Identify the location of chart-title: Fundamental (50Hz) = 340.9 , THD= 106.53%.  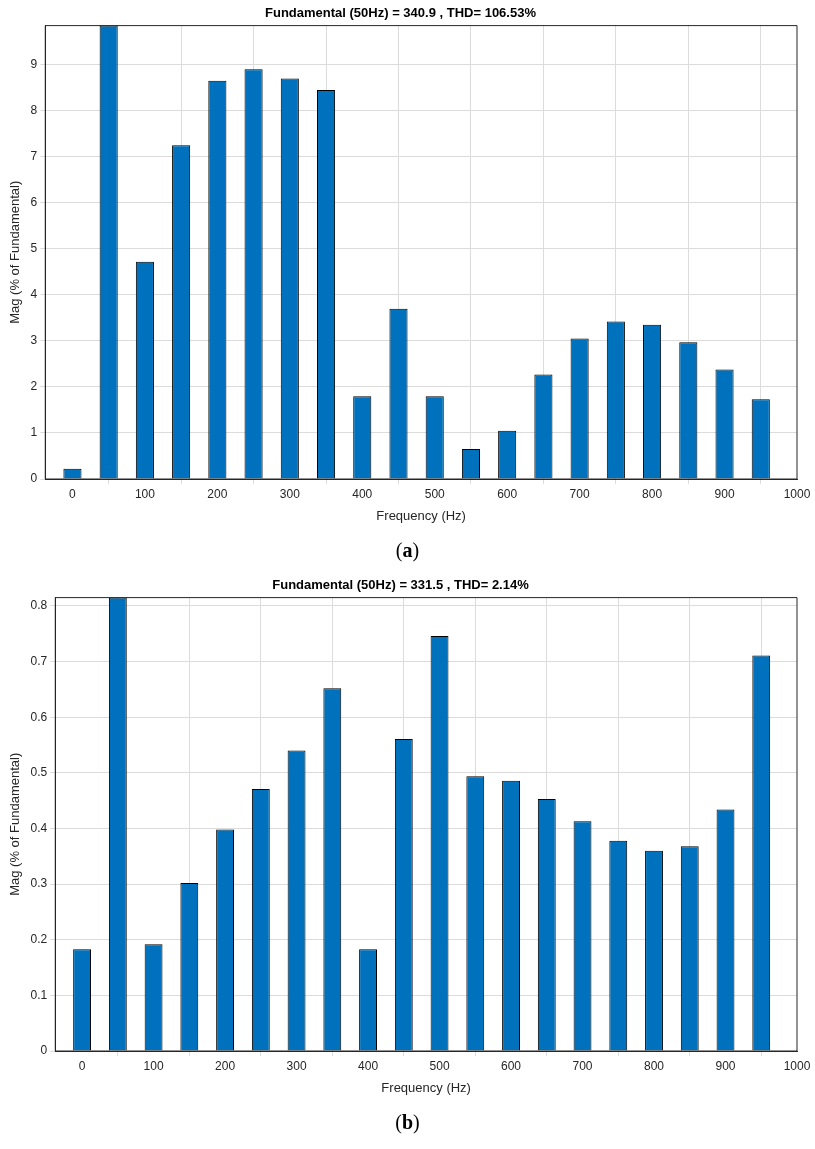
(401, 13).